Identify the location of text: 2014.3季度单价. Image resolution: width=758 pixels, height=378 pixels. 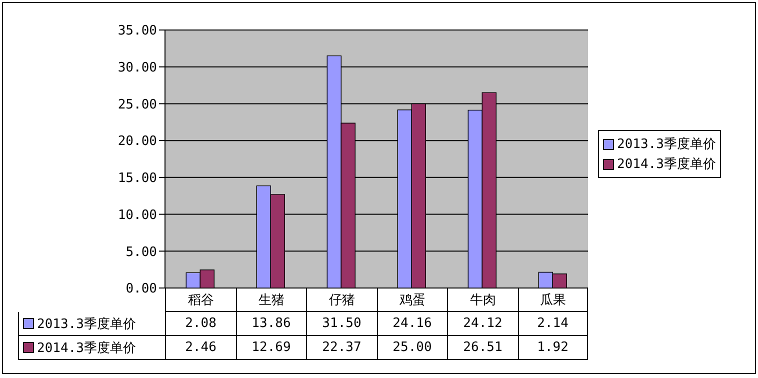
(86, 348).